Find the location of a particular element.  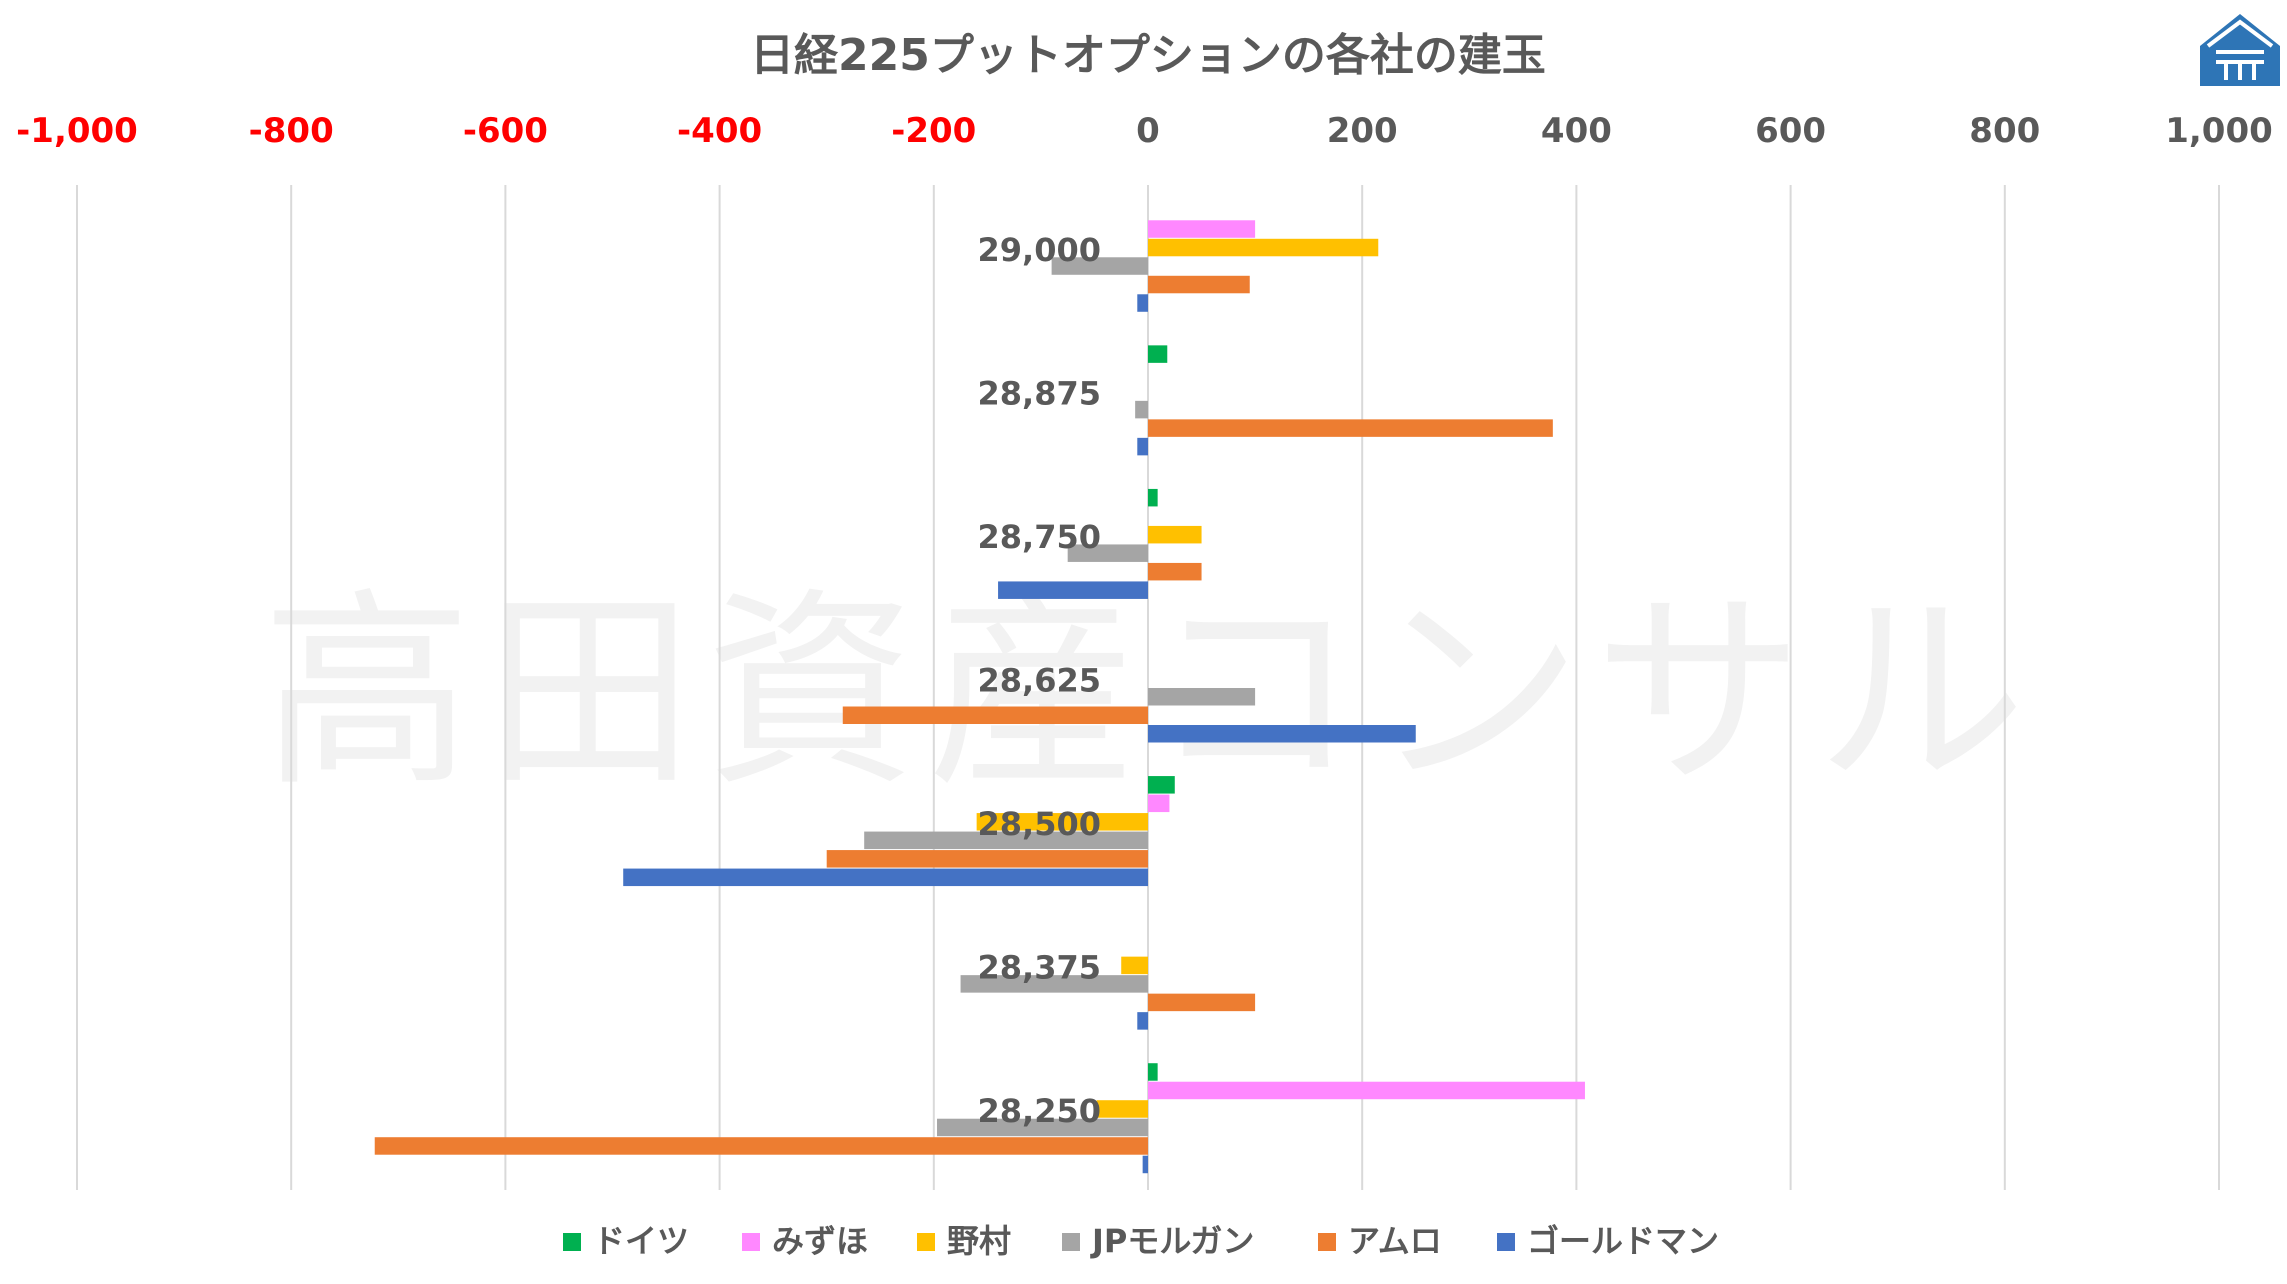

x-tick-label: 1,000 is located at coordinates (2219, 131).